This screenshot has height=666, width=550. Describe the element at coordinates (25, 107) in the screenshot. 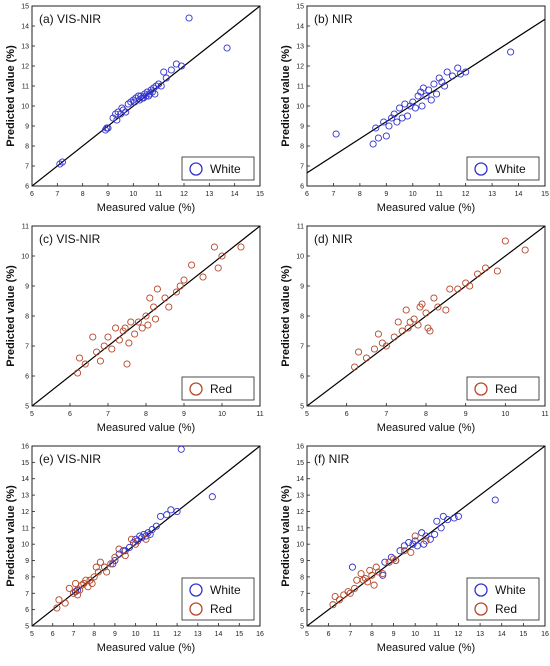

I see `y-tick-label: 10` at that location.